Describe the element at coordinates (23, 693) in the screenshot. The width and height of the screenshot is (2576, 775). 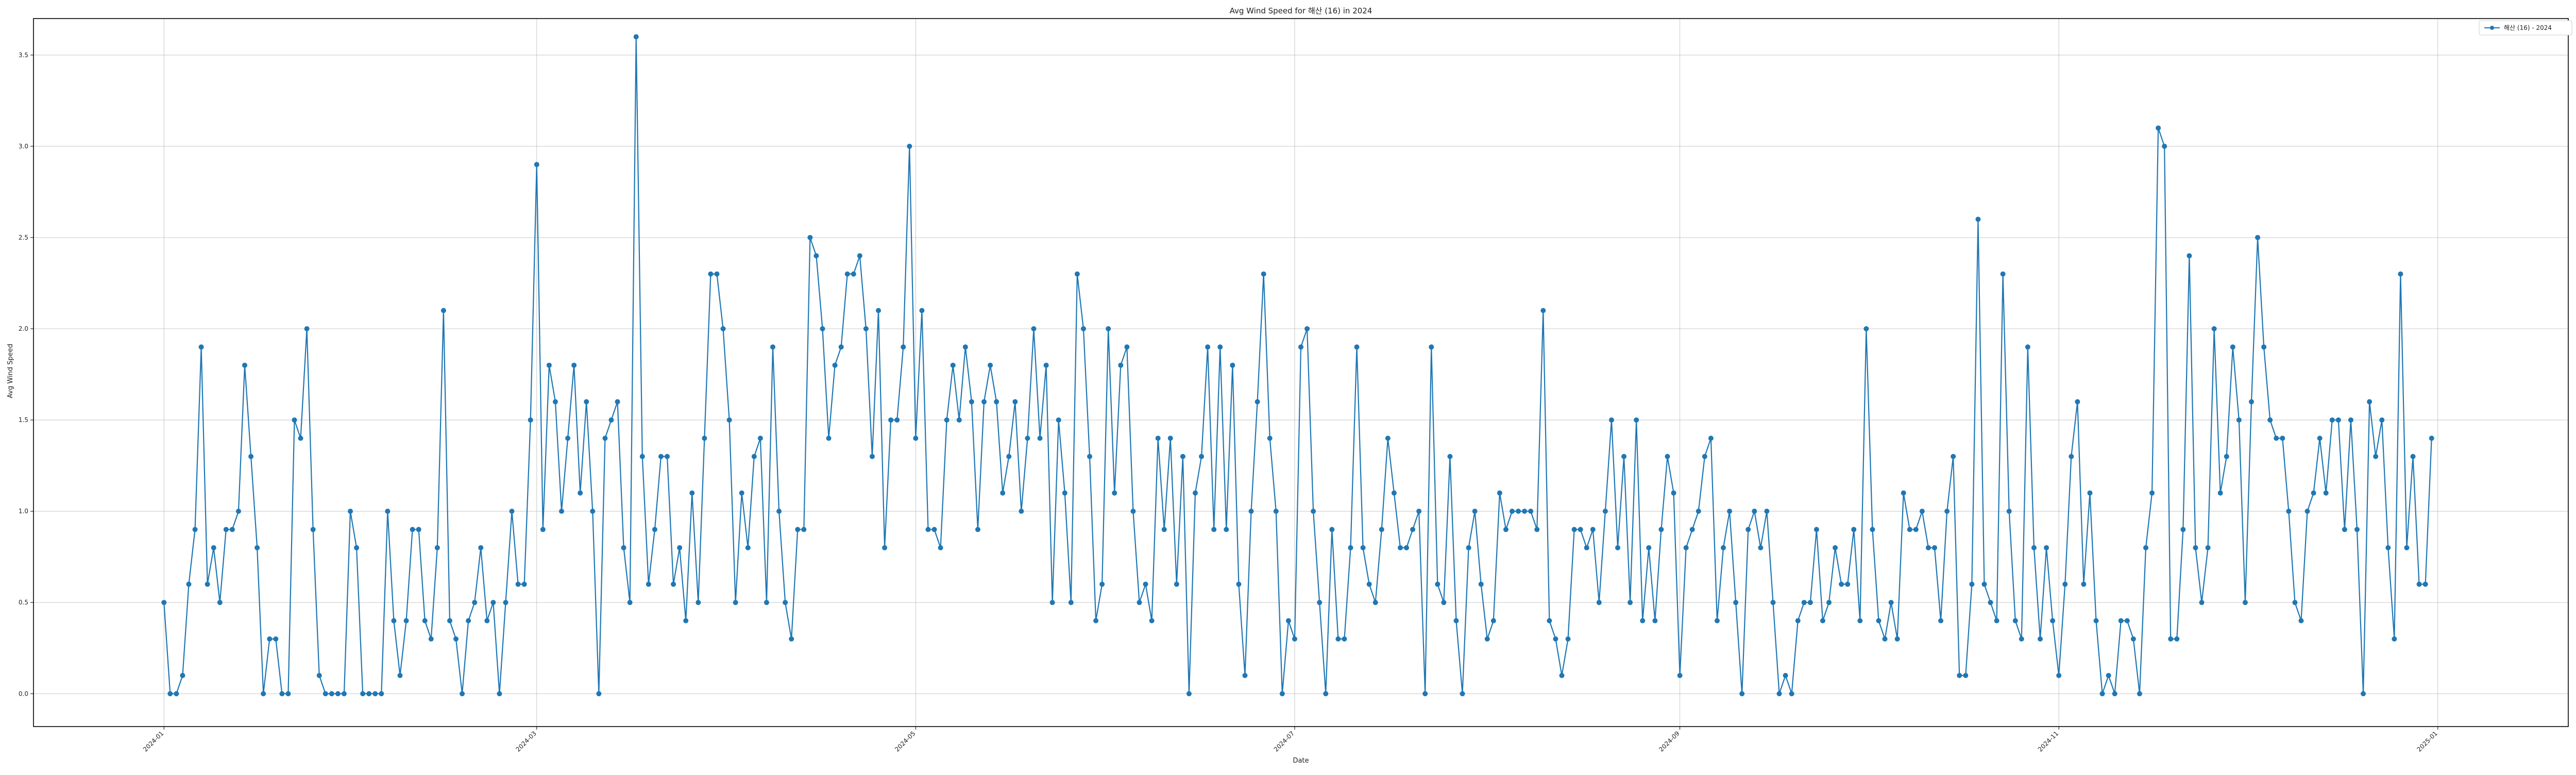
I see `y-tick-label: 0.0` at that location.